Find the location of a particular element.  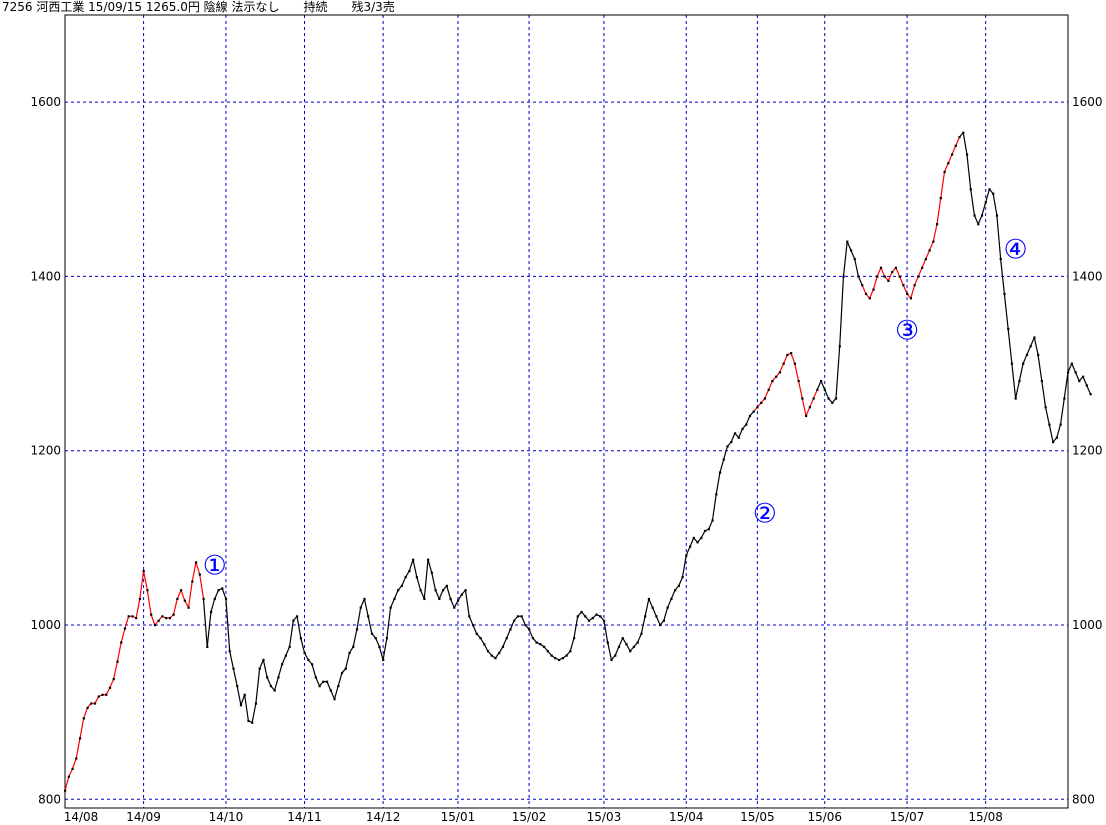

y-tick-label-left: 1000 is located at coordinates (45, 625).